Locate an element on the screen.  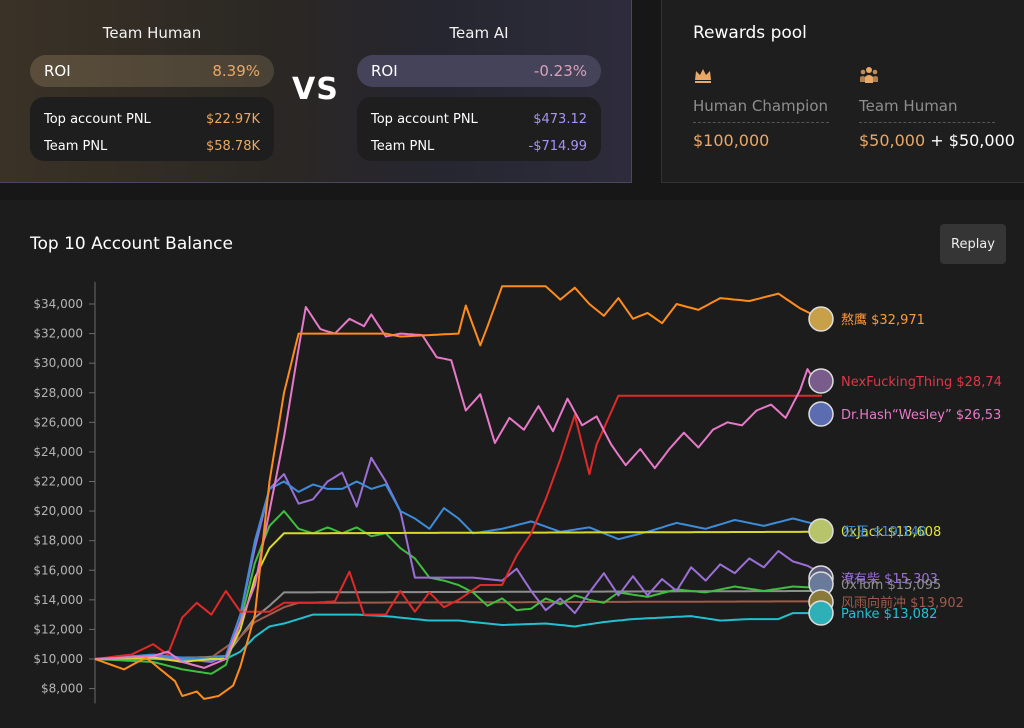
reward-team-human: Team Human $50,000 + $50,000 is located at coordinates (937, 108).